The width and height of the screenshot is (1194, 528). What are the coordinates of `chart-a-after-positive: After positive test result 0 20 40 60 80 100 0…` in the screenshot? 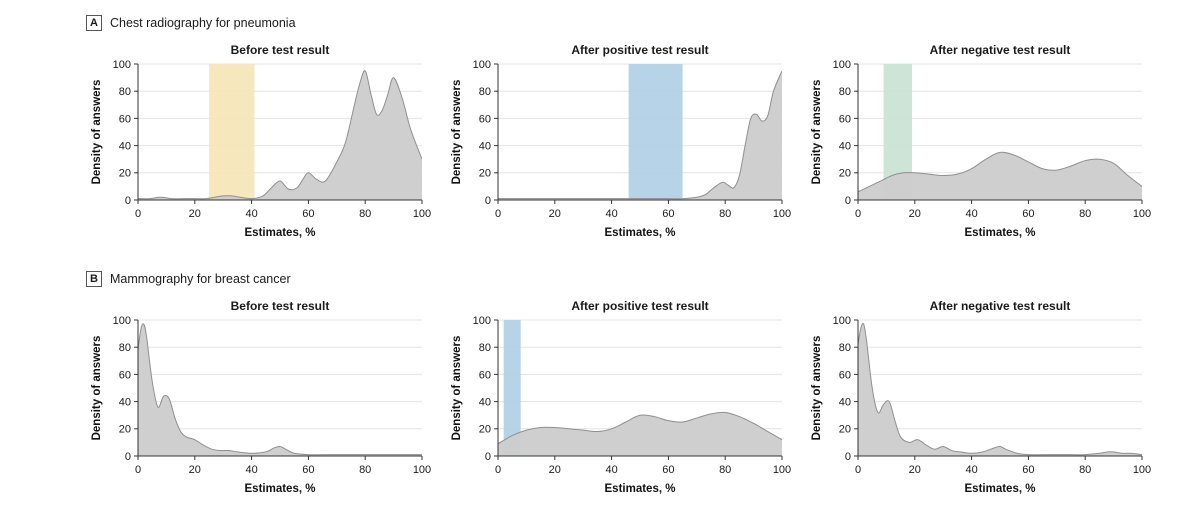 It's located at (620, 143).